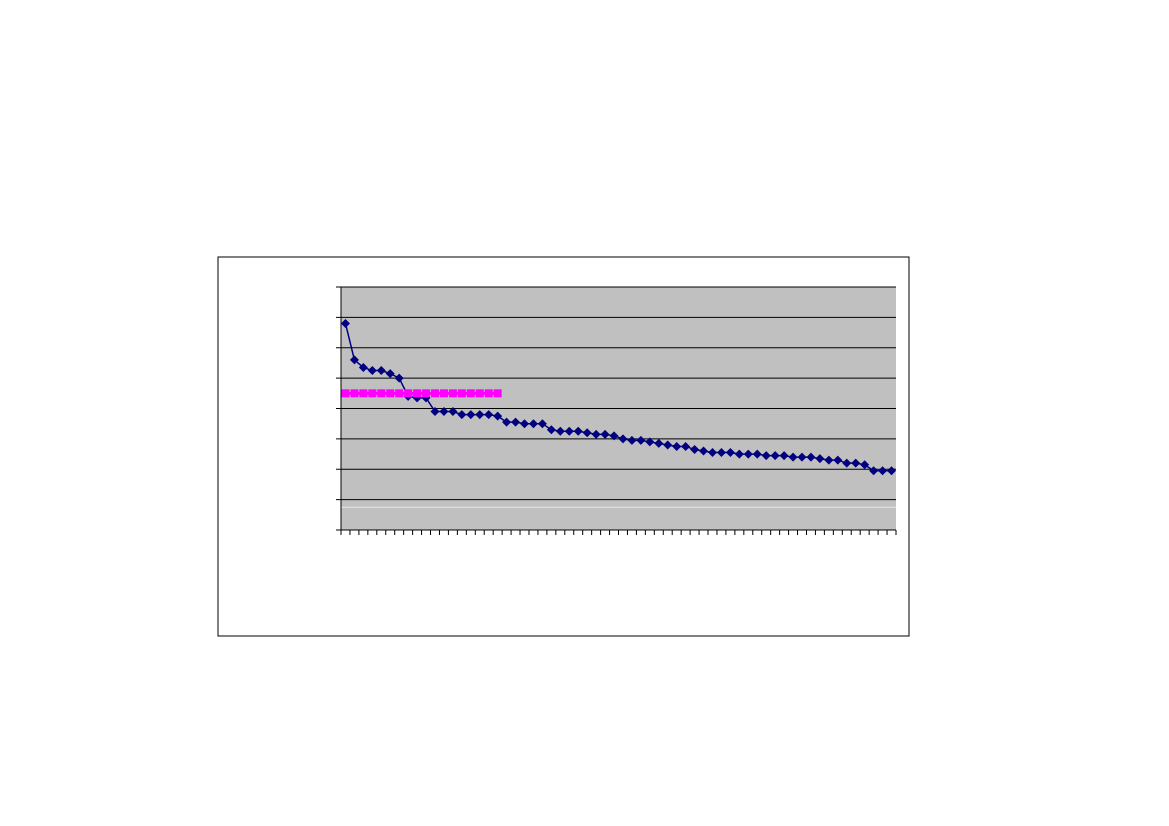 Image resolution: width=1169 pixels, height=826 pixels. I want to click on y-ticks, so click(338, 408).